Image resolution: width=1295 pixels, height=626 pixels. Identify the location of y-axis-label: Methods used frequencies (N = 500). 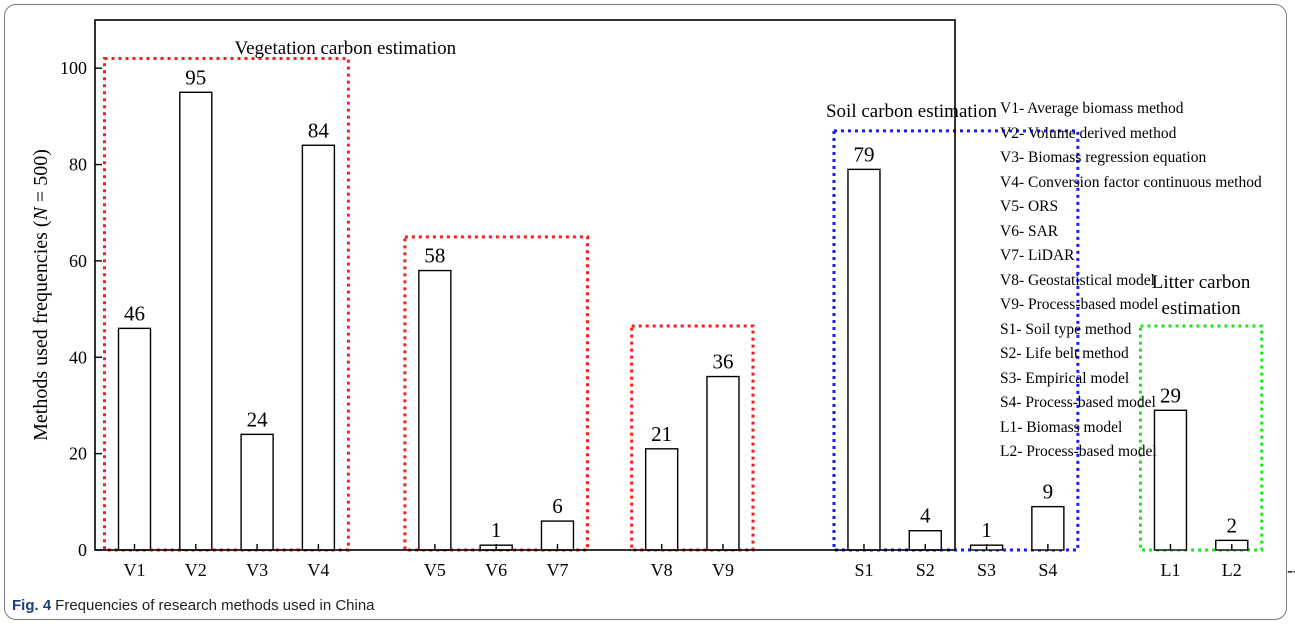
(41, 295).